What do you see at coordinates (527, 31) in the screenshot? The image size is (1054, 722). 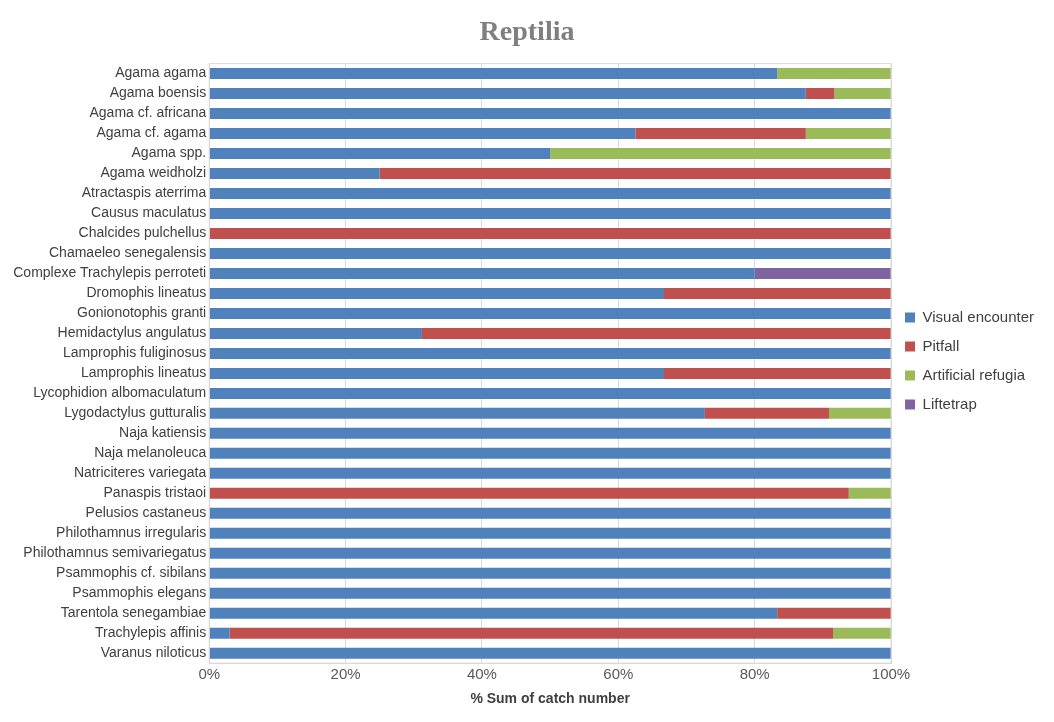 I see `chart-title: Reptilia` at bounding box center [527, 31].